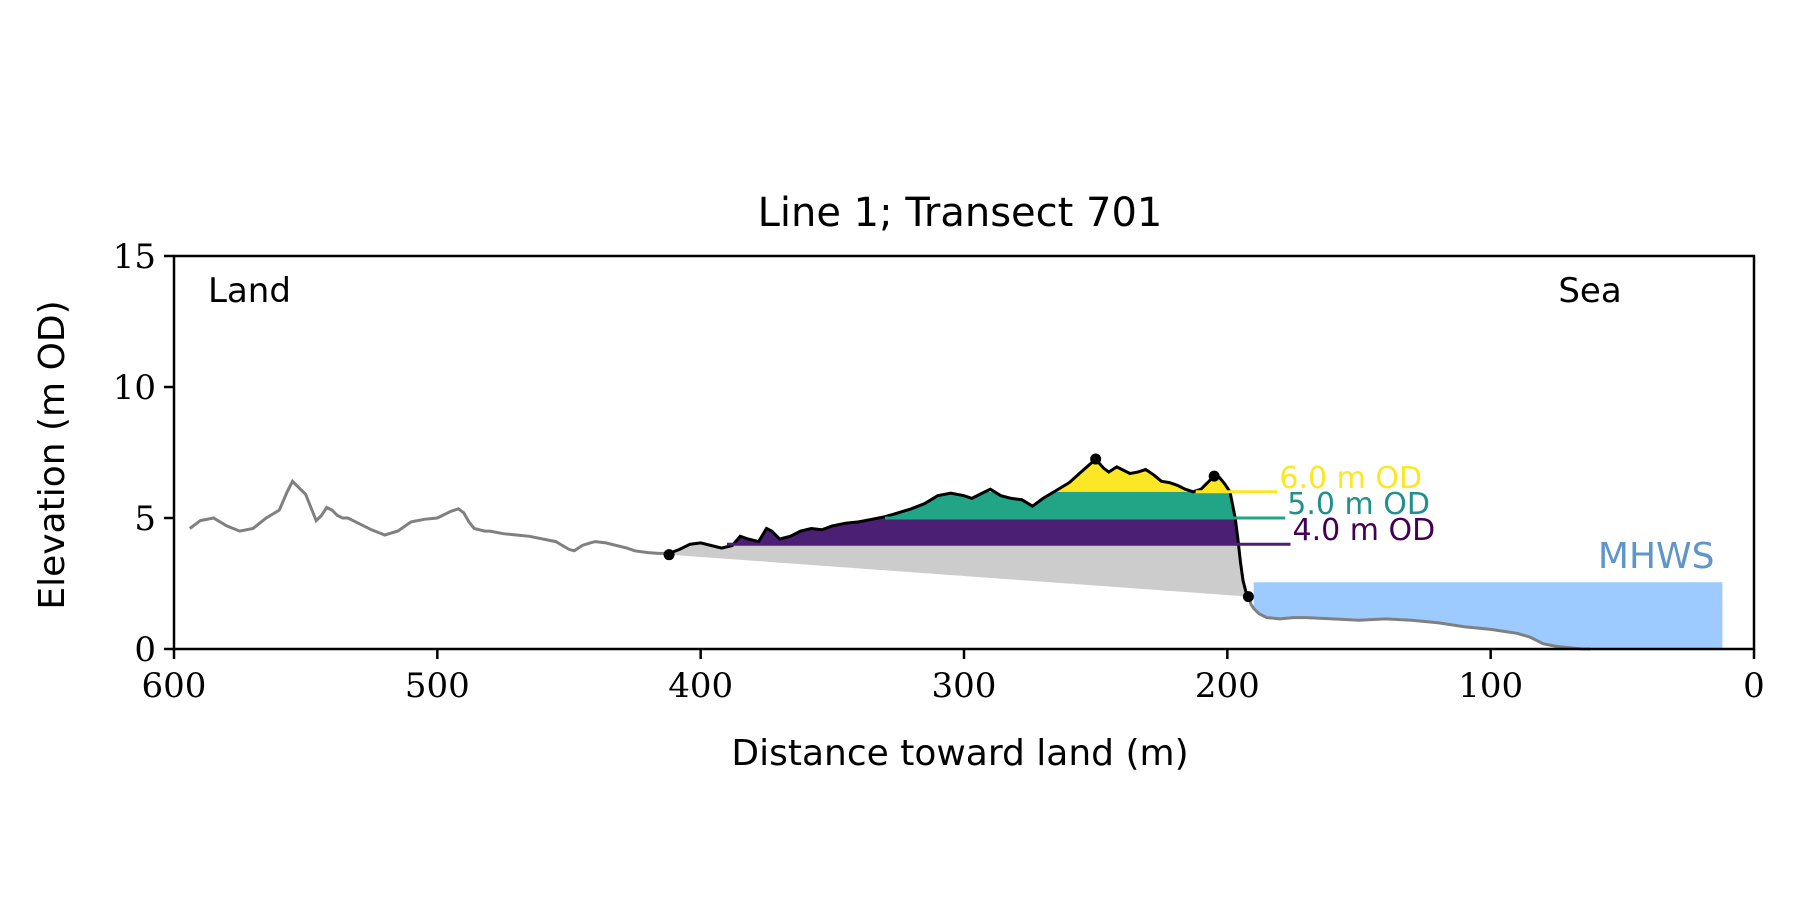  I want to click on y-tick-label-15: 15, so click(134, 257).